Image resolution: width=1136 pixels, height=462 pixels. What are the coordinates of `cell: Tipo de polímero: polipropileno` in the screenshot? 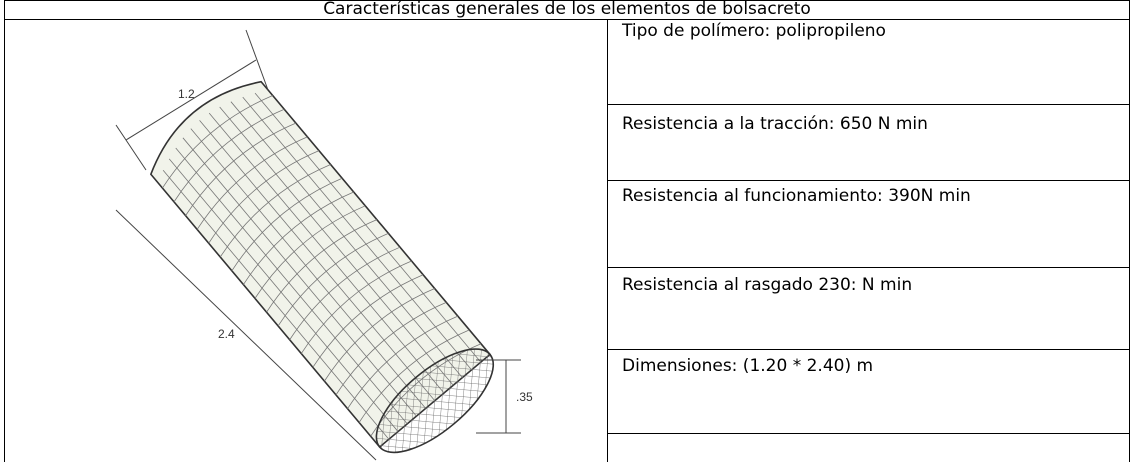 It's located at (754, 31).